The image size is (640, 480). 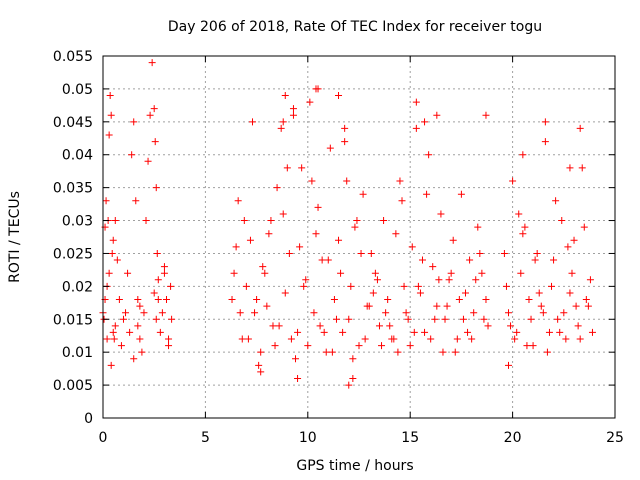 I want to click on y-tick-label: 0.02, so click(x=77, y=287).